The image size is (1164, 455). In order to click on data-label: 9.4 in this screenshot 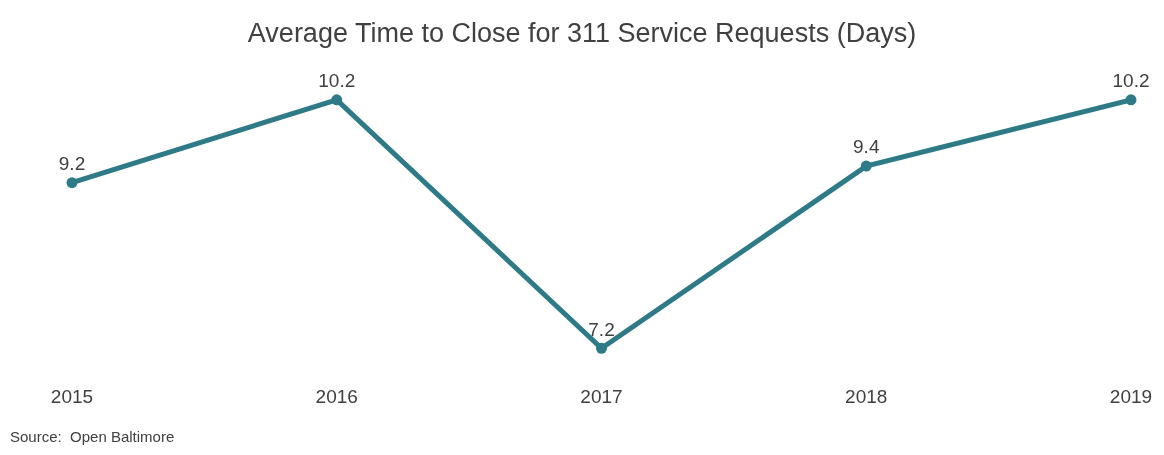, I will do `click(866, 147)`.